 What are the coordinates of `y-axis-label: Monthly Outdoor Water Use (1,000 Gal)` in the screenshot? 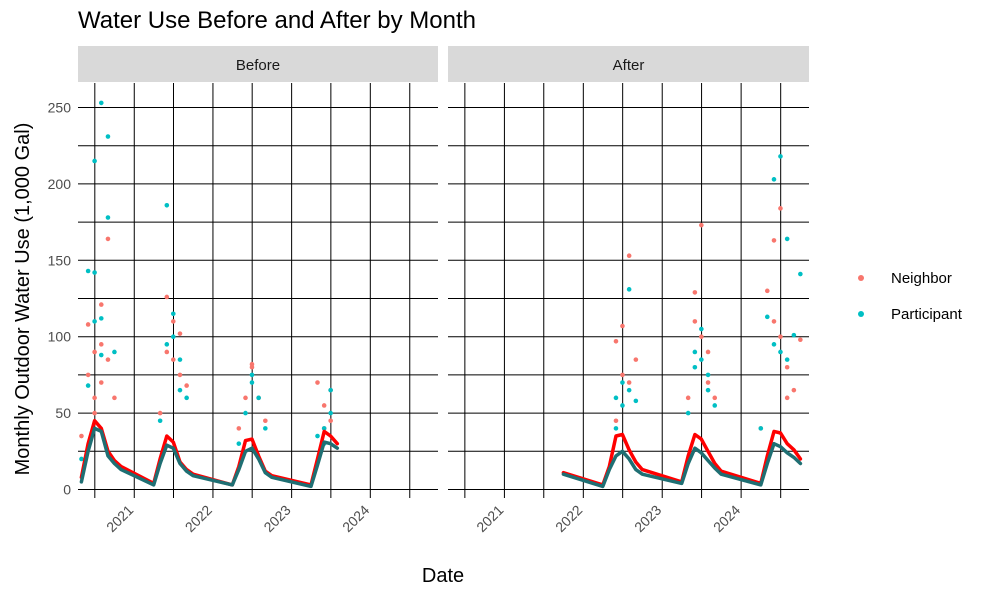 It's located at (23, 299).